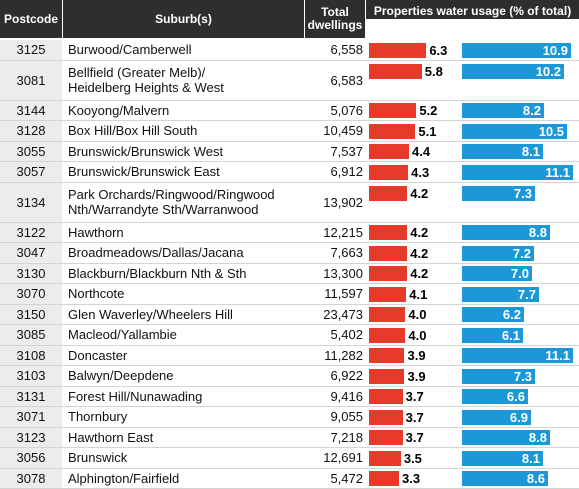  Describe the element at coordinates (335, 19) in the screenshot. I see `header-dwellings: Total dwellings` at that location.